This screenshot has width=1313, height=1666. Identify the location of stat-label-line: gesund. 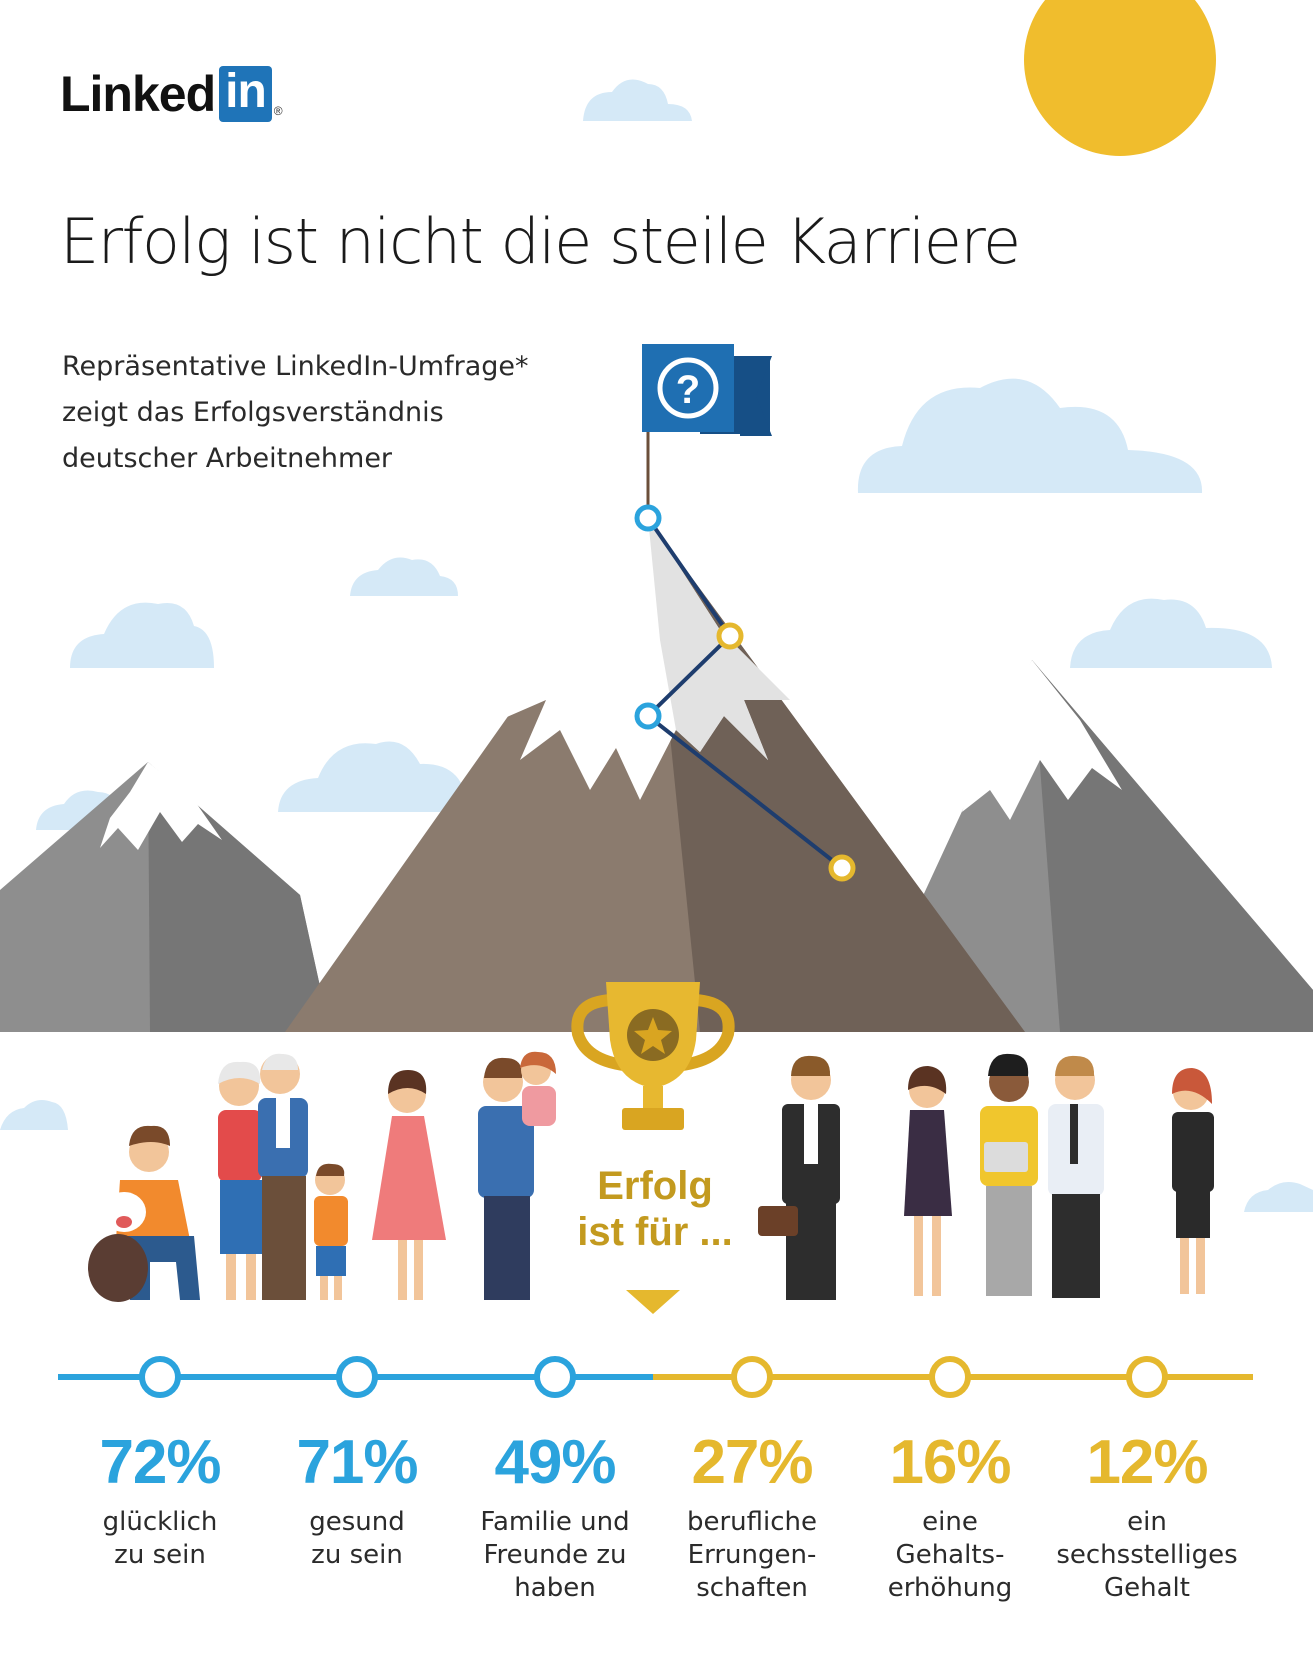
(357, 1522).